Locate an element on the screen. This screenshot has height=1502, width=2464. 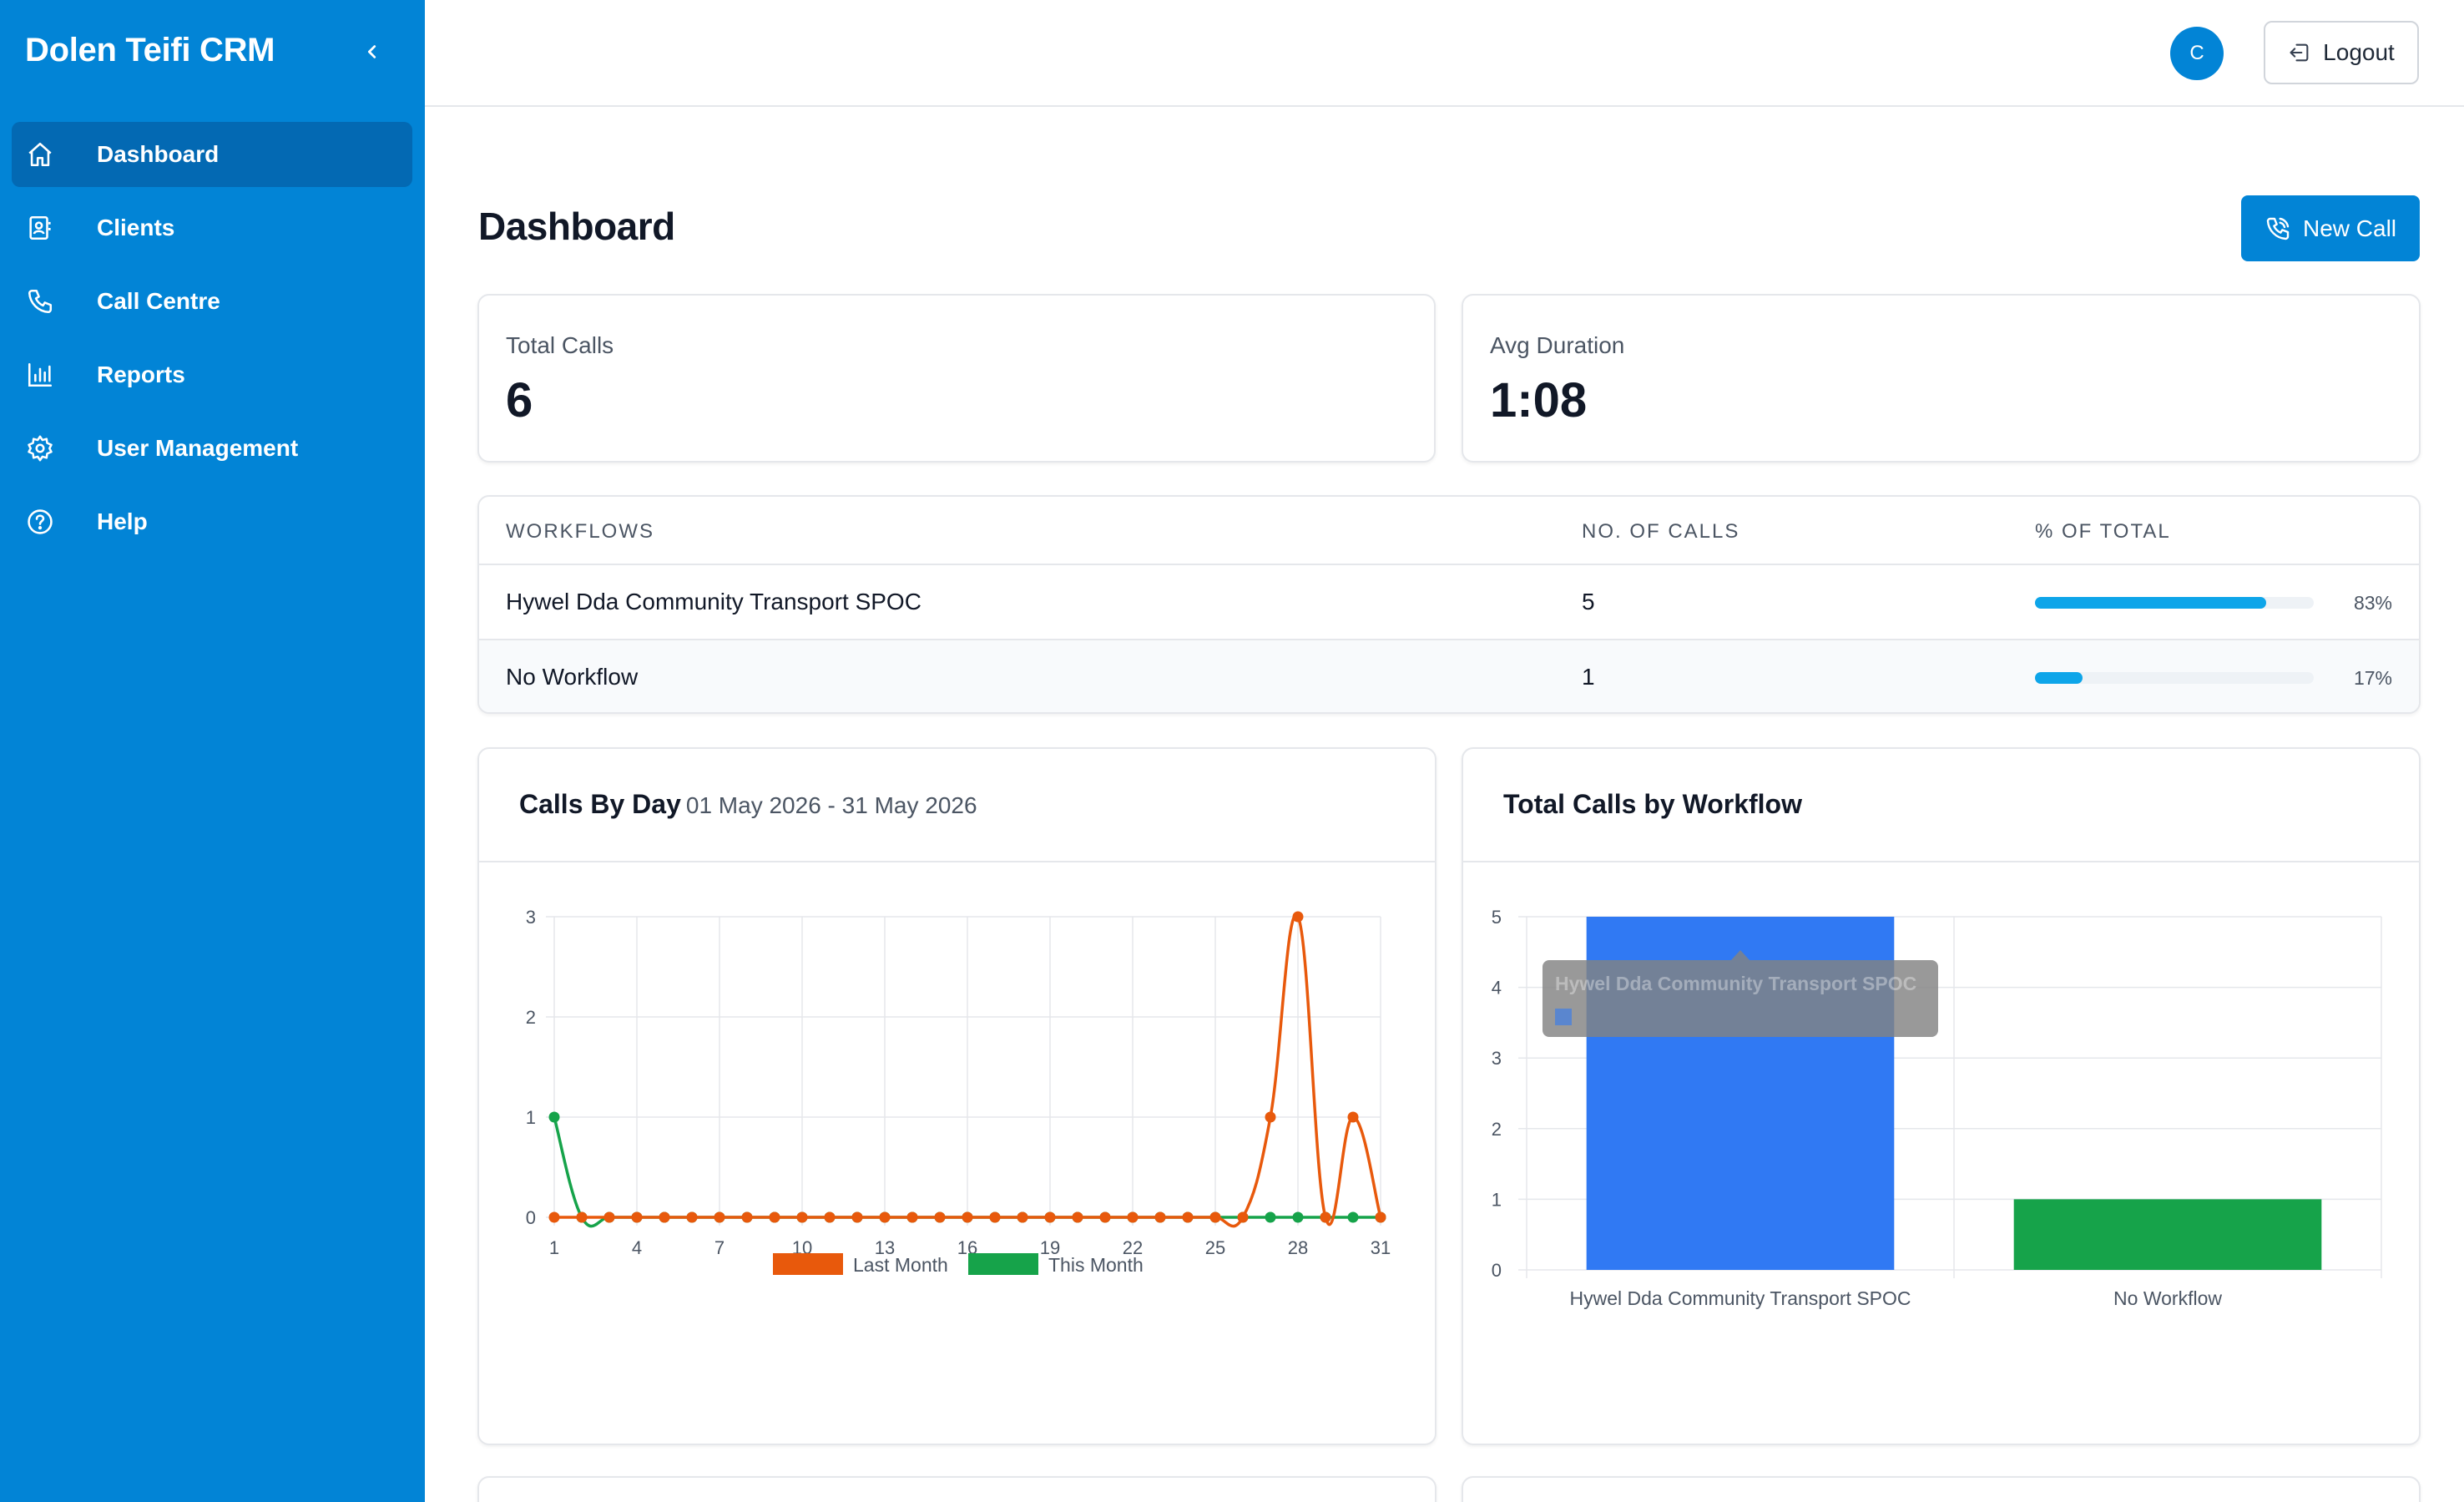
stat-label: Avg Duration is located at coordinates (1557, 345).